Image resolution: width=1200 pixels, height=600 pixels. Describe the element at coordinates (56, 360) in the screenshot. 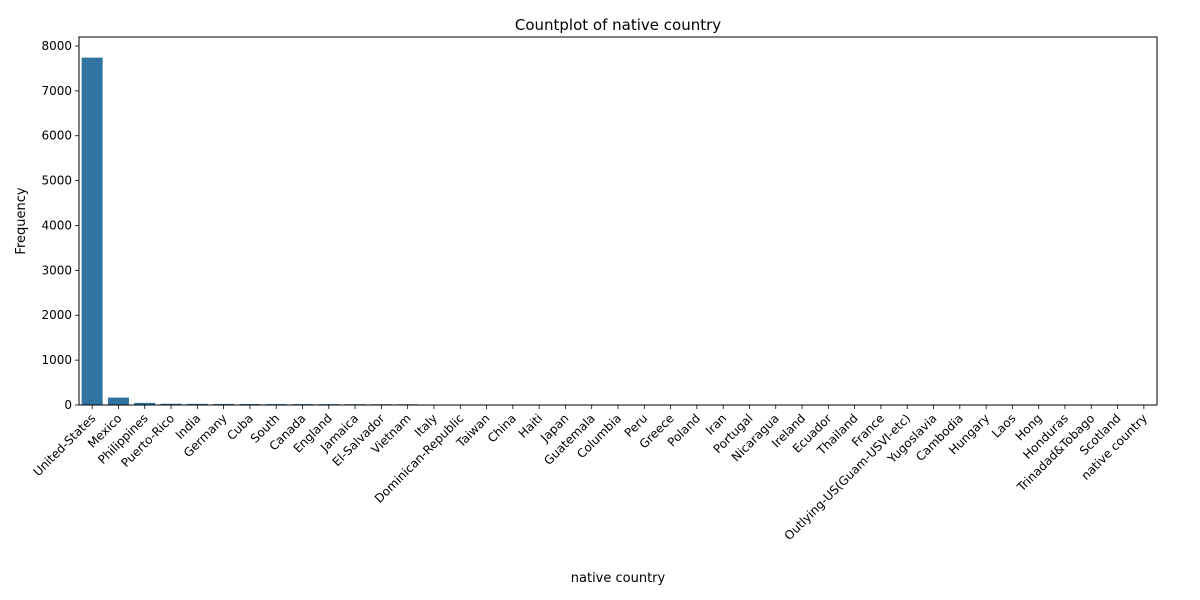

I see `y-tick-label: 1000` at that location.